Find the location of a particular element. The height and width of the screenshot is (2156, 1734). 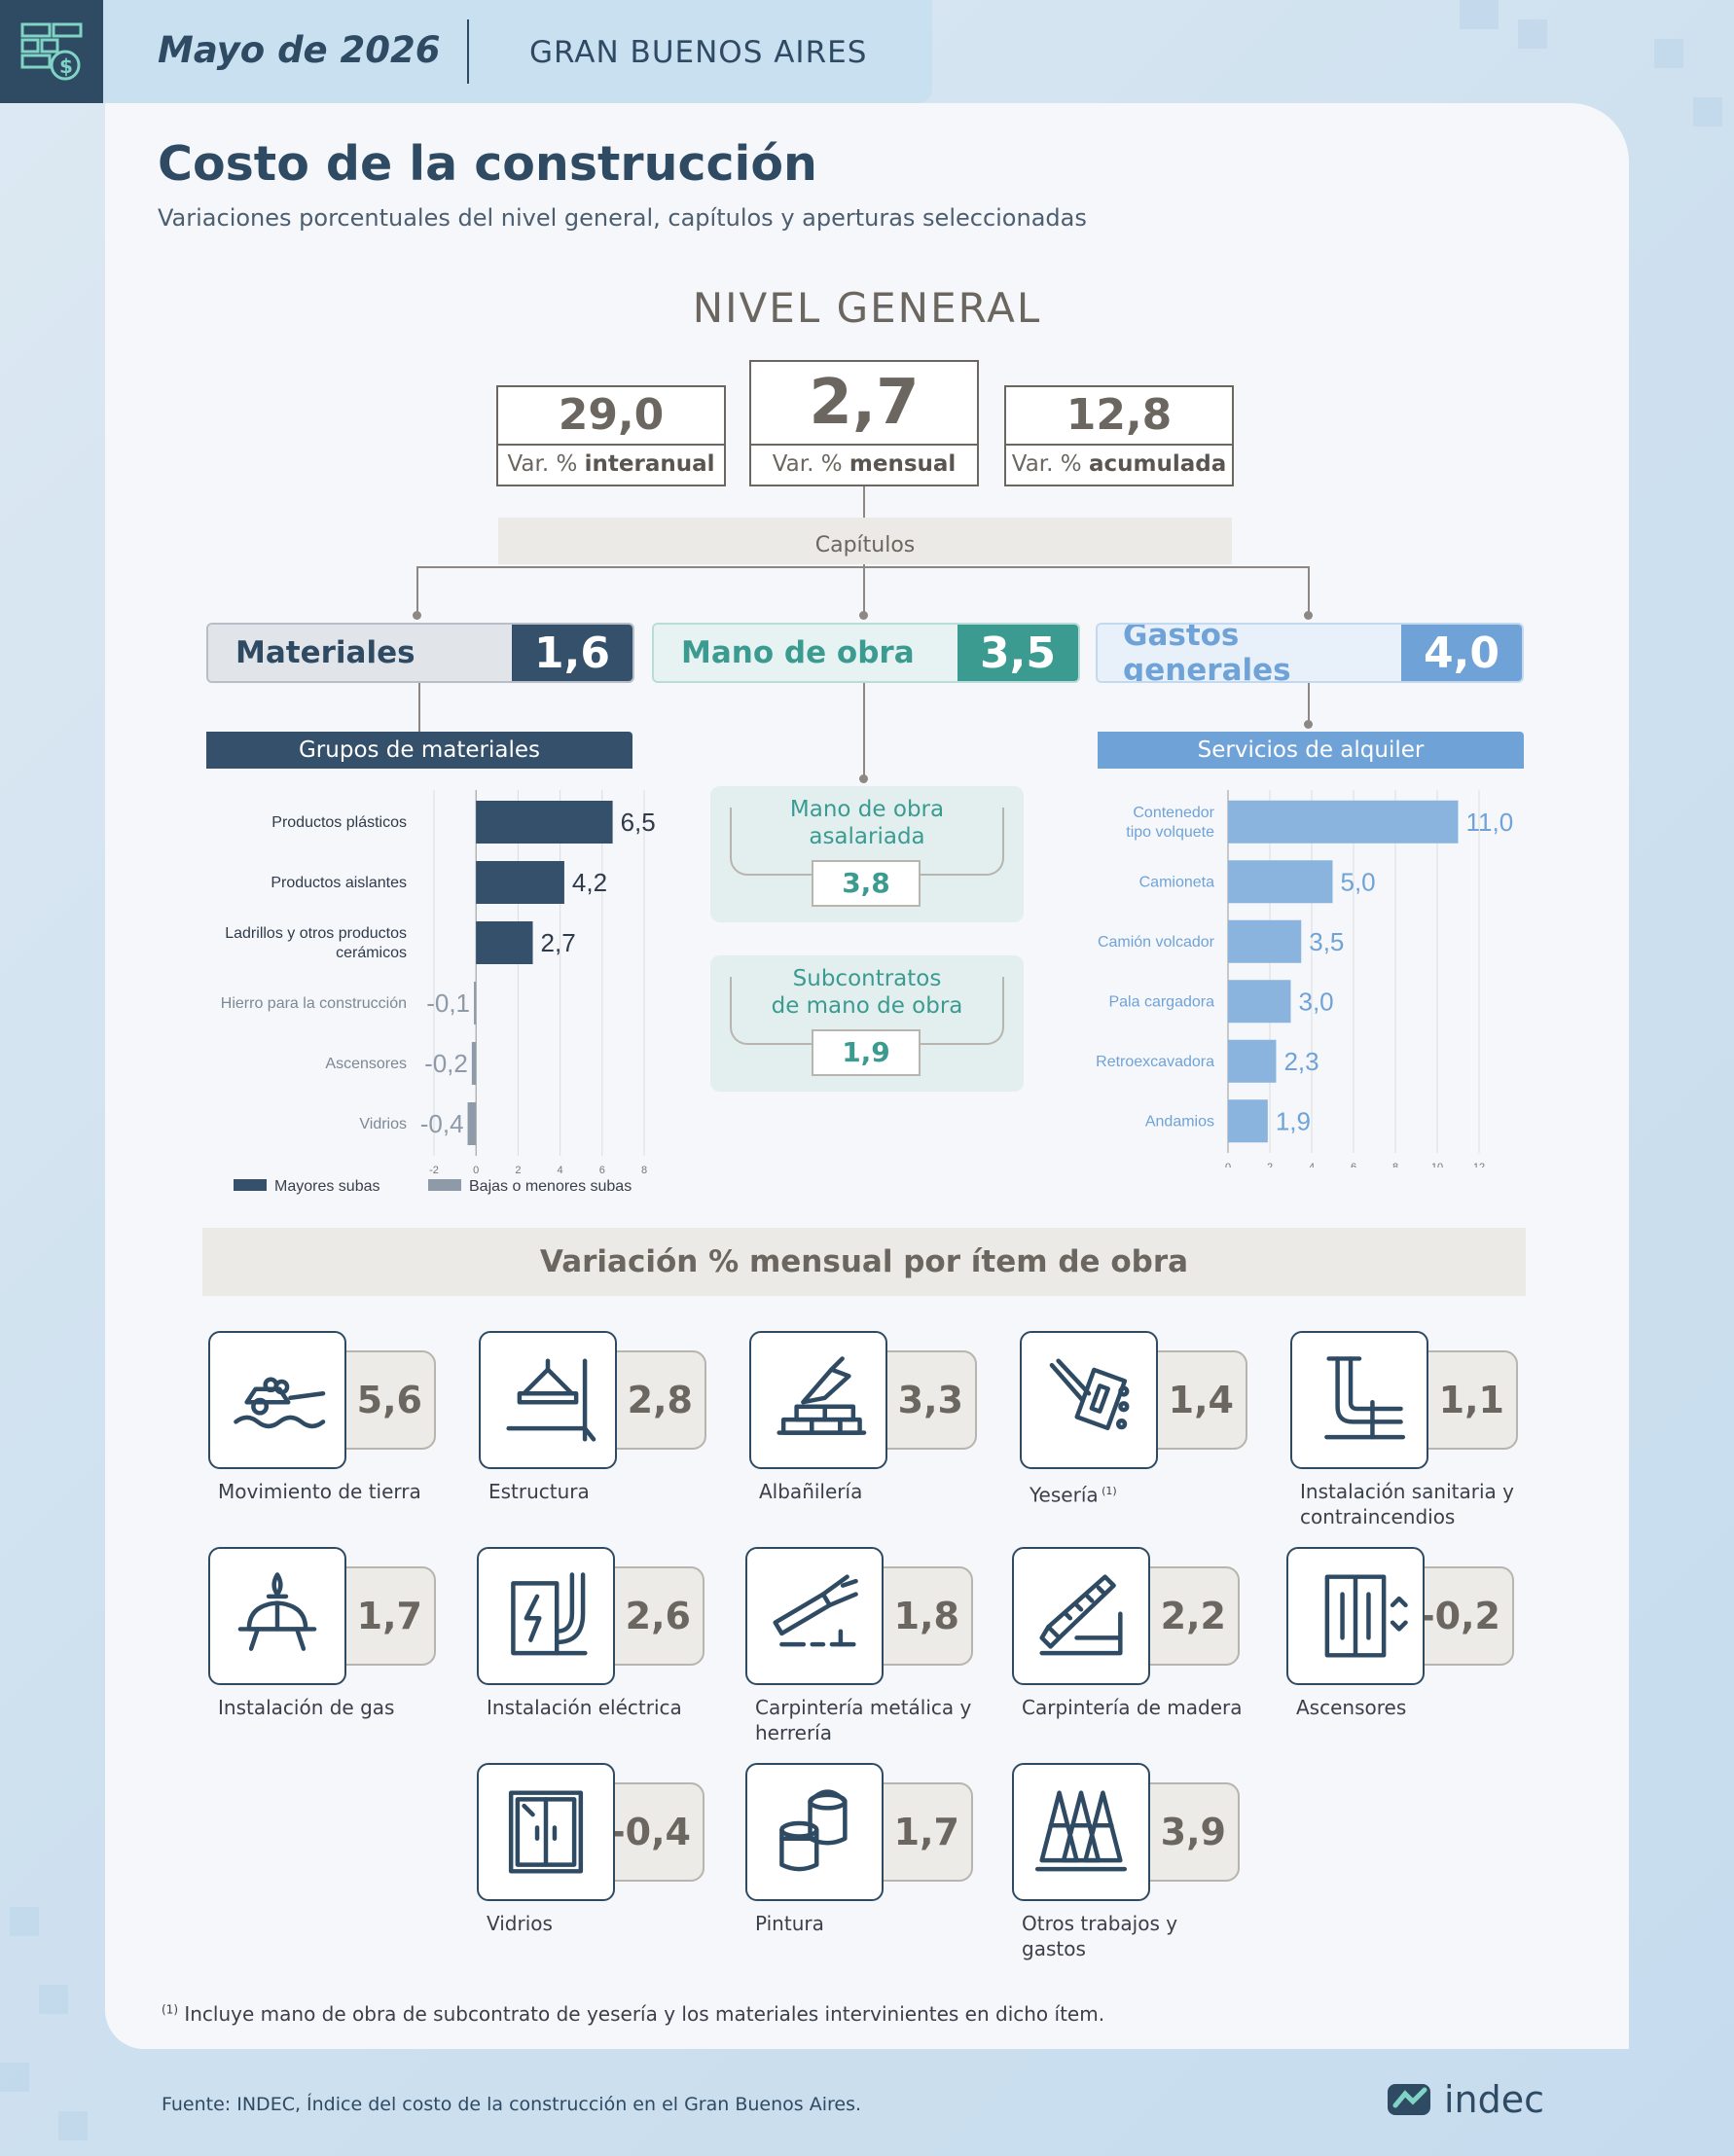

kpi-acumulada-value: 12,8 is located at coordinates (1119, 415).